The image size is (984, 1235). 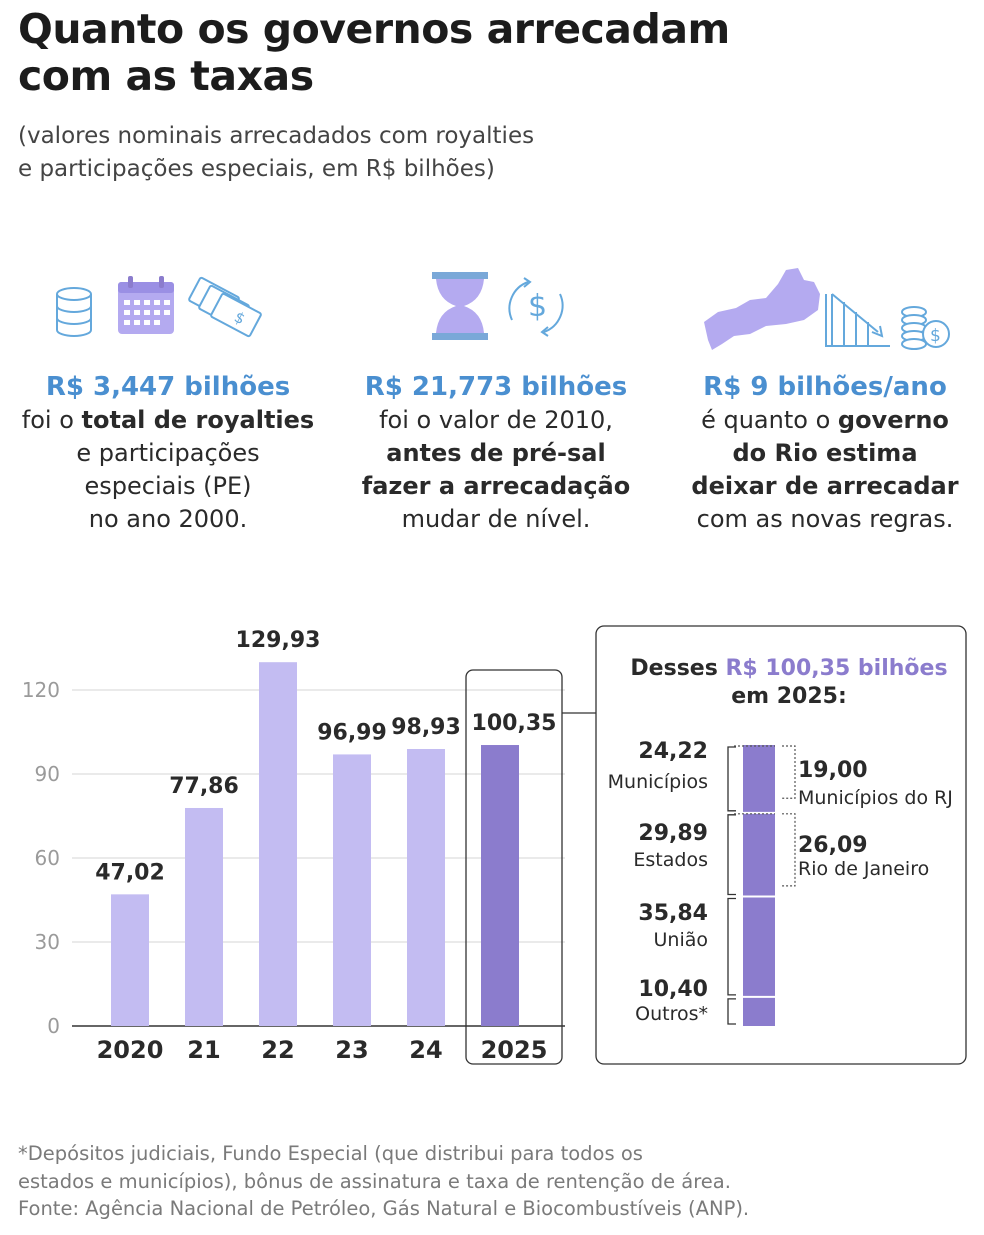 What do you see at coordinates (514, 723) in the screenshot?
I see `value-label: 100,35` at bounding box center [514, 723].